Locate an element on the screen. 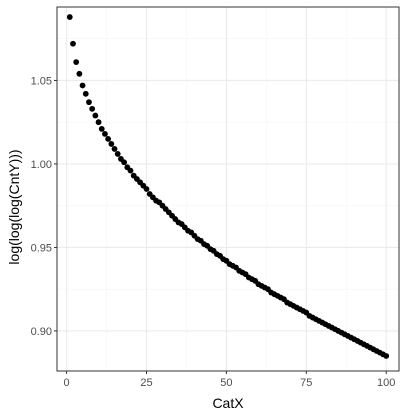 The width and height of the screenshot is (408, 414). y-tick-label: 0.95 is located at coordinates (41, 248).